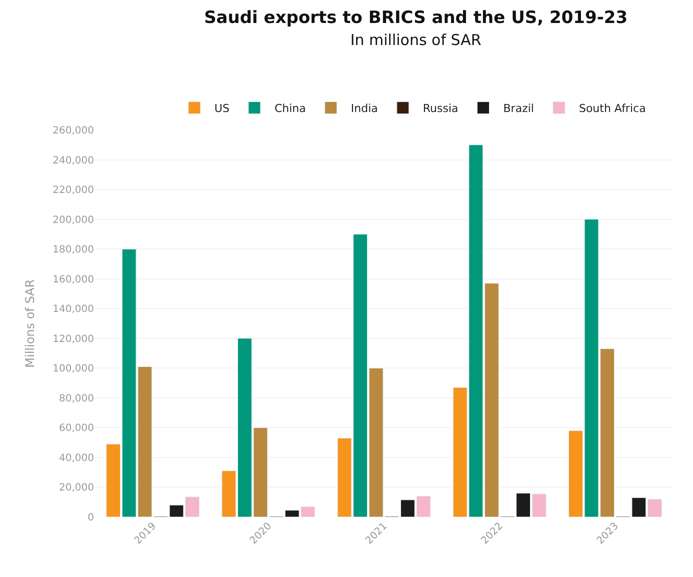 This screenshot has width=693, height=577. What do you see at coordinates (73, 280) in the screenshot?
I see `y-tick-label: 160,000` at bounding box center [73, 280].